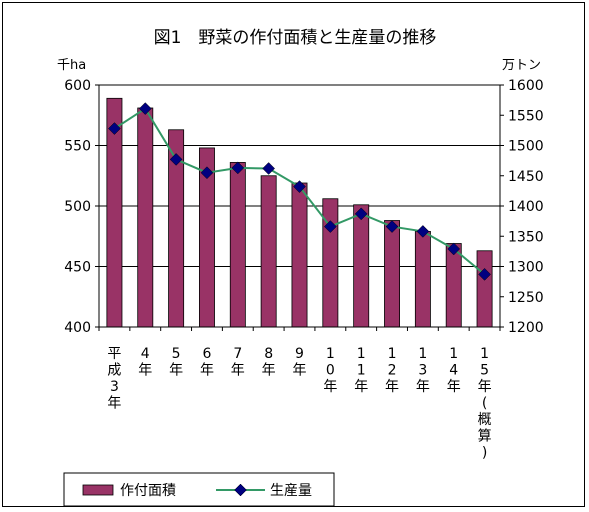 This screenshot has height=512, width=589. Describe the element at coordinates (526, 177) in the screenshot. I see `right-tick-label: 1450` at that location.